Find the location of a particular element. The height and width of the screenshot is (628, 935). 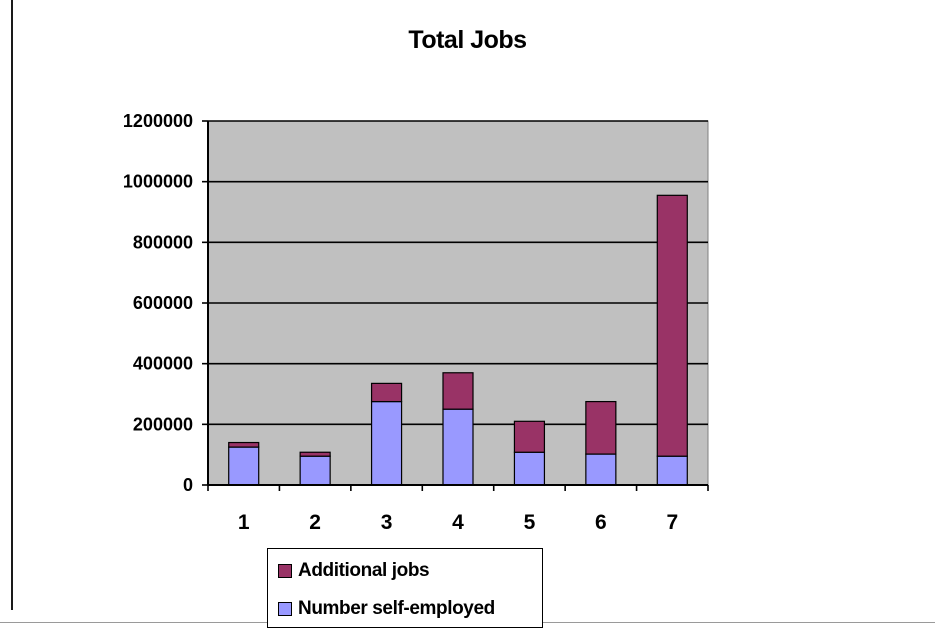

legend-label-number-self-employed: Number self-employed is located at coordinates (396, 608).